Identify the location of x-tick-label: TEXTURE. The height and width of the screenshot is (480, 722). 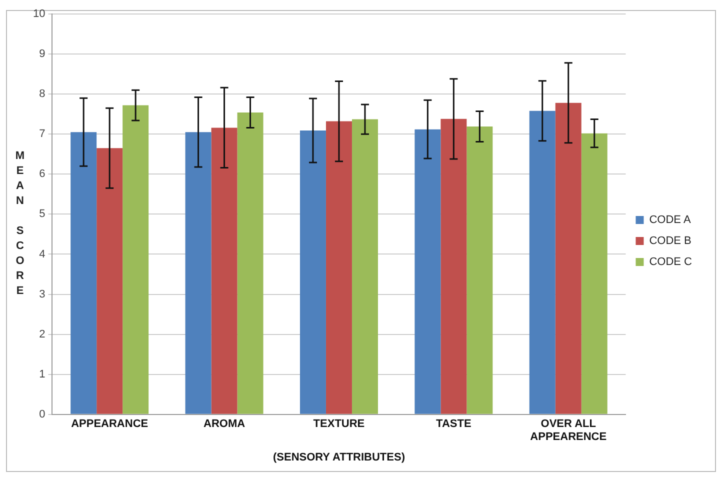
(339, 424).